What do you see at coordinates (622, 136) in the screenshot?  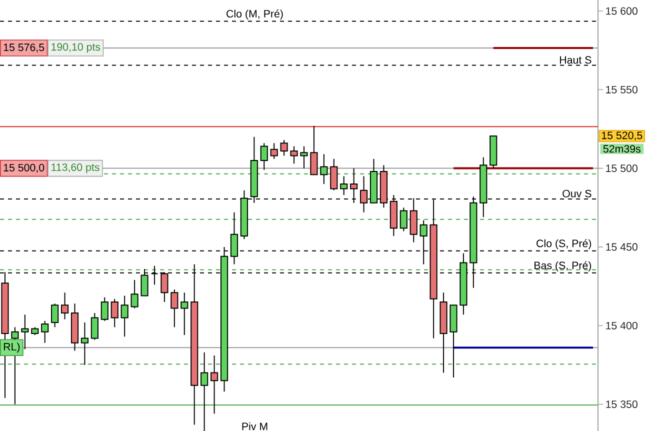 I see `text: 15 520,5` at bounding box center [622, 136].